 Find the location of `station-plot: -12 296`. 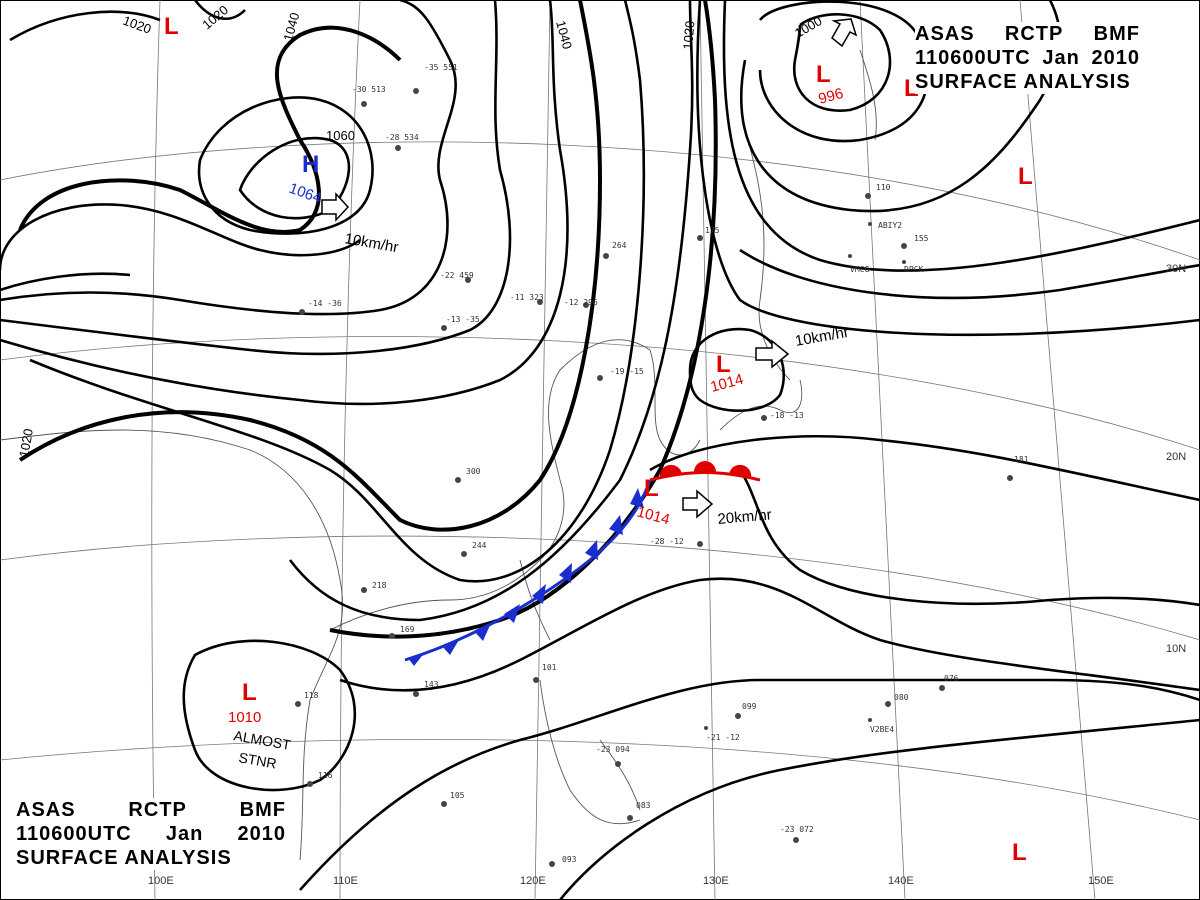

station-plot: -12 296 is located at coordinates (581, 303).